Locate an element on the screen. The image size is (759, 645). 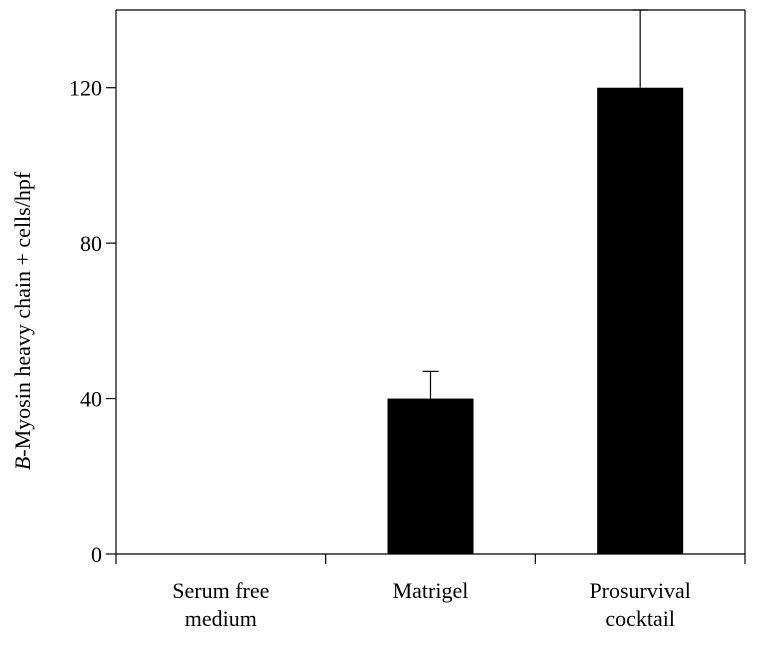
svg-text:B-Myosin heavy chain + cells/h: B-Myosin heavy chain + cells/hpf is located at coordinates (22, 320).